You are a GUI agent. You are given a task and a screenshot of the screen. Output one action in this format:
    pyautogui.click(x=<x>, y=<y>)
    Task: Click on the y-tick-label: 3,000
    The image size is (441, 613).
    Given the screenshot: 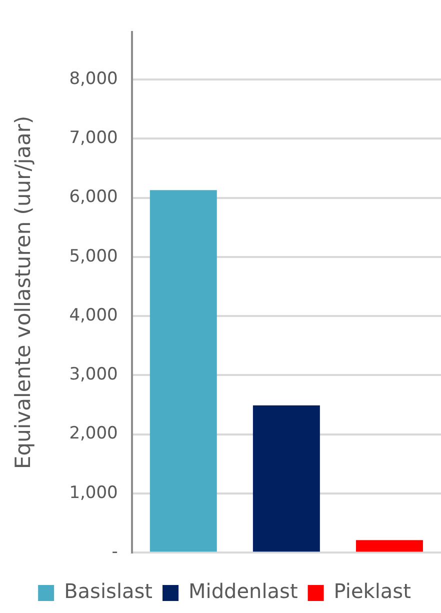 What is the action you would take?
    pyautogui.click(x=93, y=374)
    